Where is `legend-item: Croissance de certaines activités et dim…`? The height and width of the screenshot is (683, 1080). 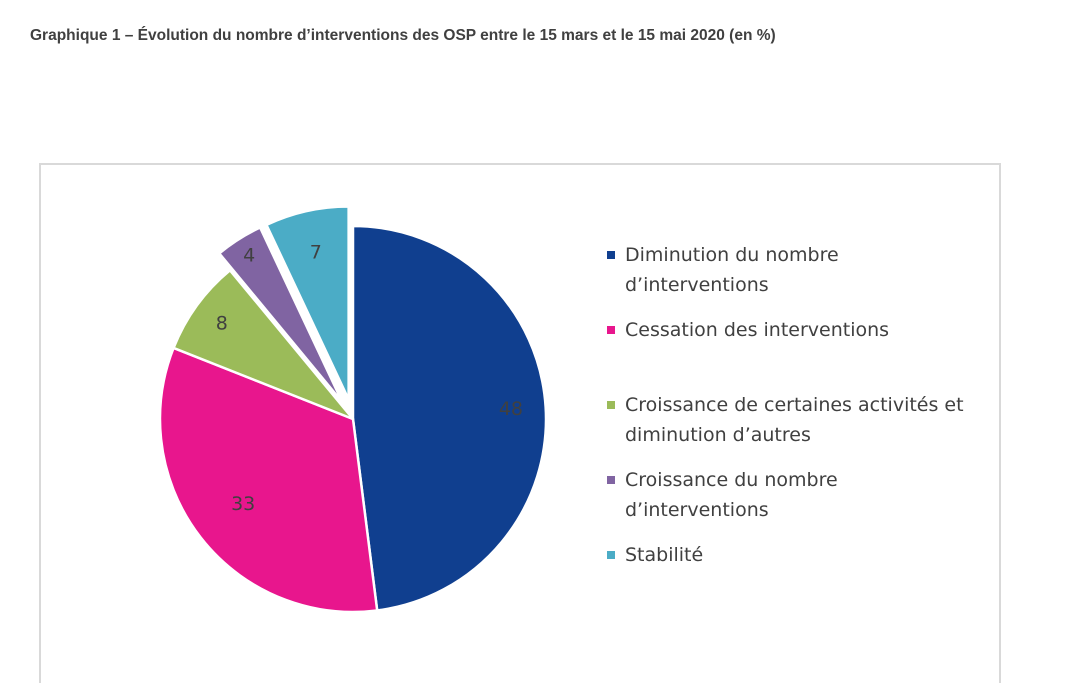
legend-item: Croissance de certaines activités et dim… is located at coordinates (785, 420).